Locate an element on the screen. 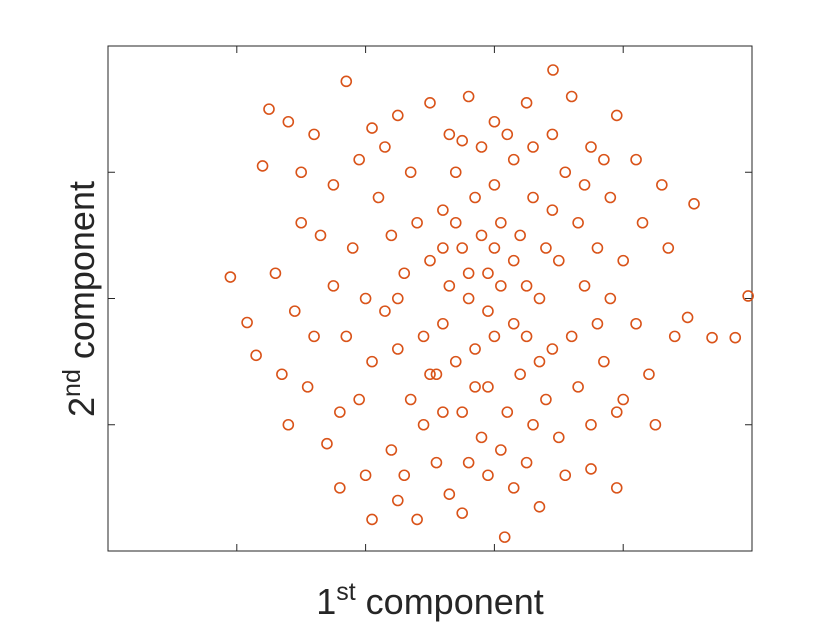 This screenshot has width=830, height=623. x-label-main: 1 is located at coordinates (326, 601).